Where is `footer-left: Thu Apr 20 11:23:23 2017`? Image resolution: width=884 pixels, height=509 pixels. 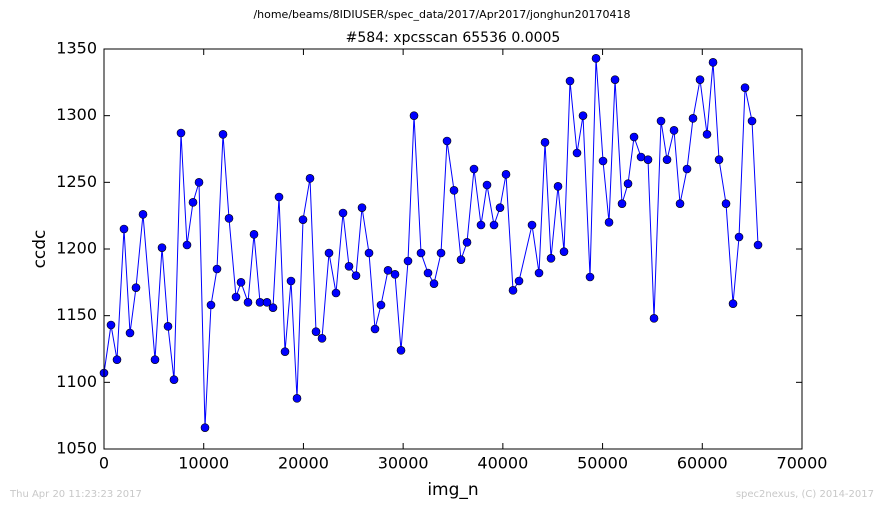 footer-left: Thu Apr 20 11:23:23 2017 is located at coordinates (75, 494).